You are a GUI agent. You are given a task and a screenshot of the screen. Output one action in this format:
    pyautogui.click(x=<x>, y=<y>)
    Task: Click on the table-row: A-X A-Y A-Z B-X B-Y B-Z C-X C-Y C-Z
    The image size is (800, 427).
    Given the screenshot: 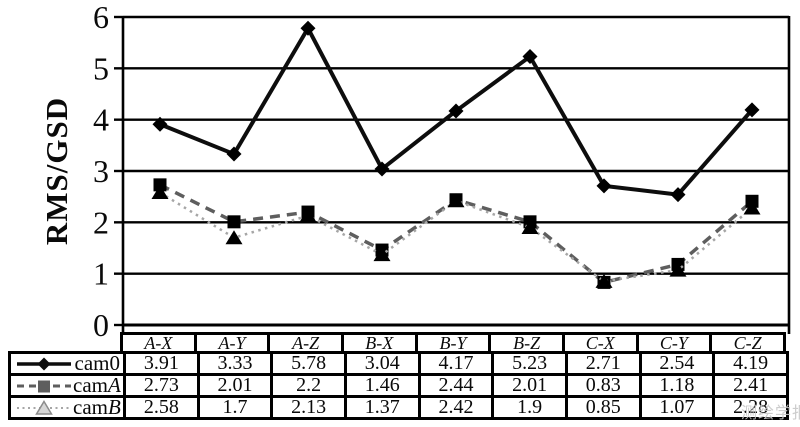 What is the action you would take?
    pyautogui.click(x=453, y=343)
    